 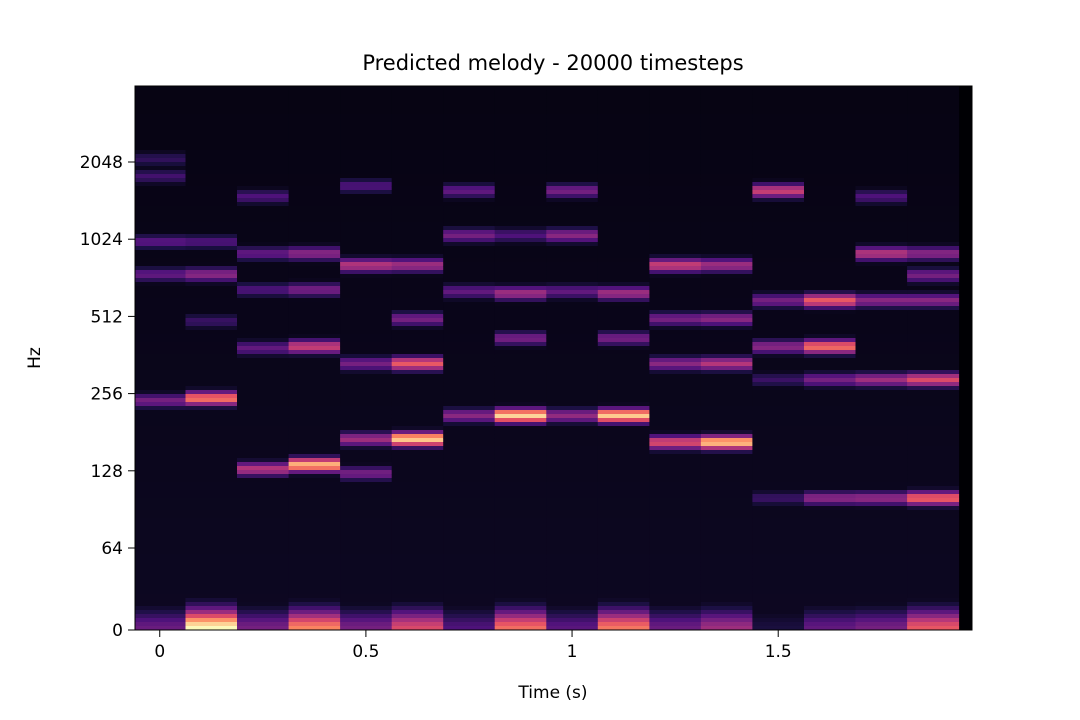 What do you see at coordinates (101, 163) in the screenshot?
I see `y-tick-label: 2048` at bounding box center [101, 163].